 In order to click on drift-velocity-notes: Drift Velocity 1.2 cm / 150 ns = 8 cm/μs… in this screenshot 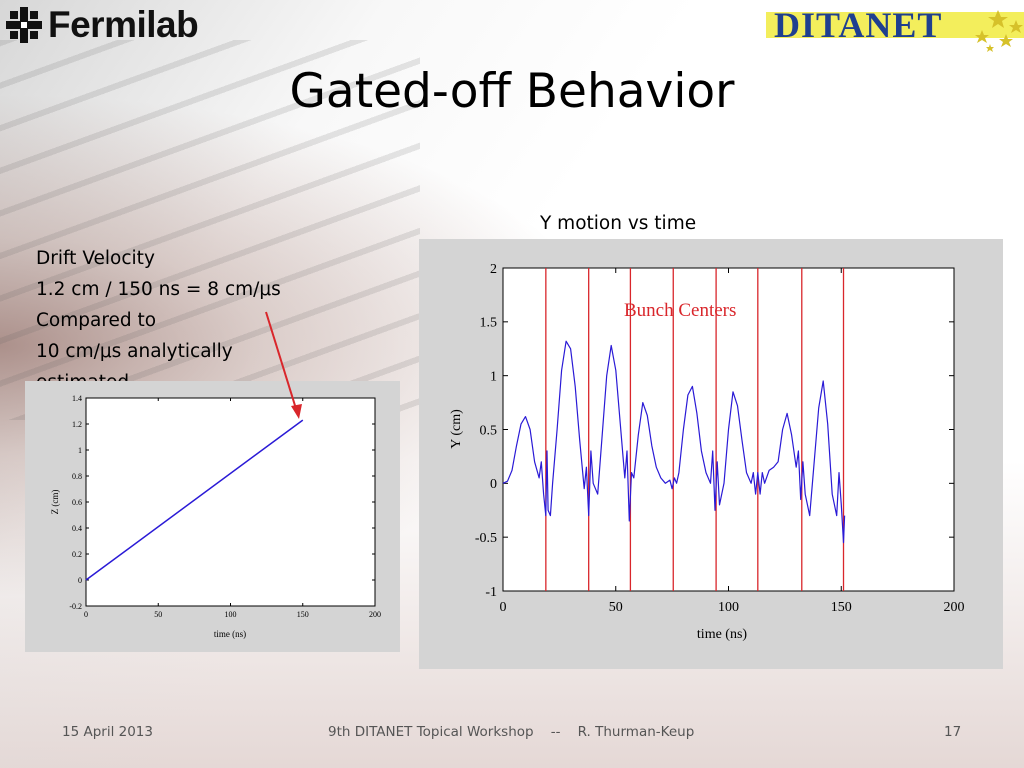, I will do `click(158, 320)`.